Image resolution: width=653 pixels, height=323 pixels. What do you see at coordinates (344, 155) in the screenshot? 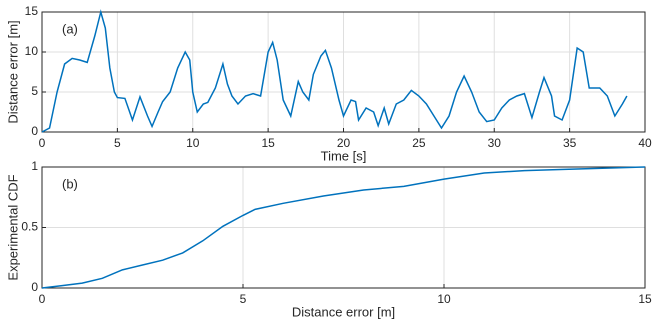
I see `x-axis-label: Time [s]` at bounding box center [344, 155].